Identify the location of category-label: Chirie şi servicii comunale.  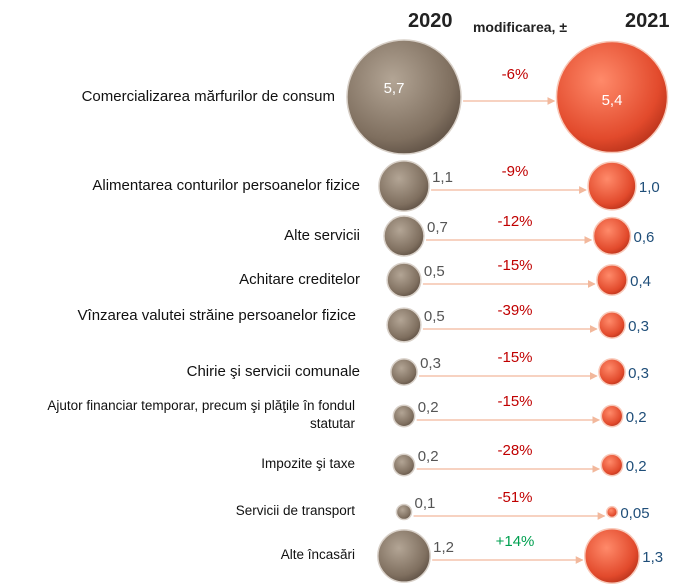
(273, 371).